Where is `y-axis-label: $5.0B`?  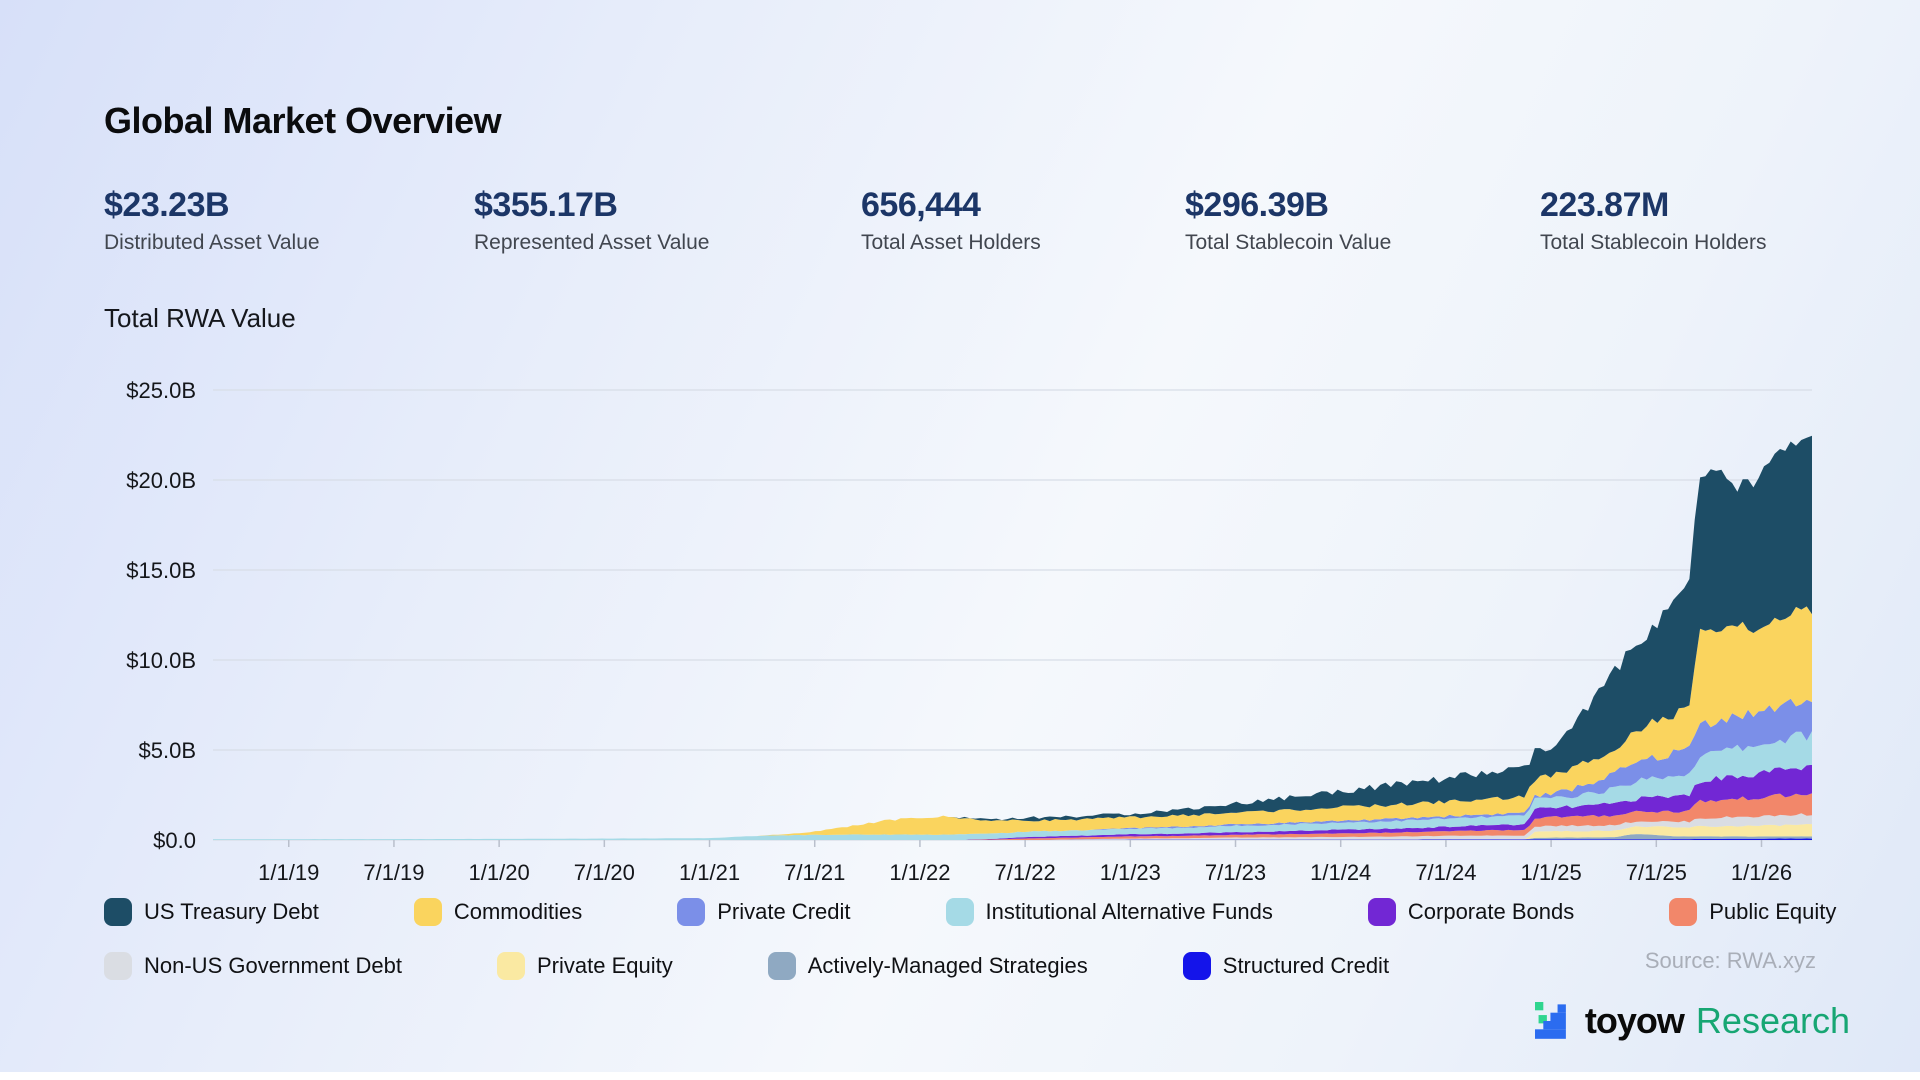 y-axis-label: $5.0B is located at coordinates (168, 750).